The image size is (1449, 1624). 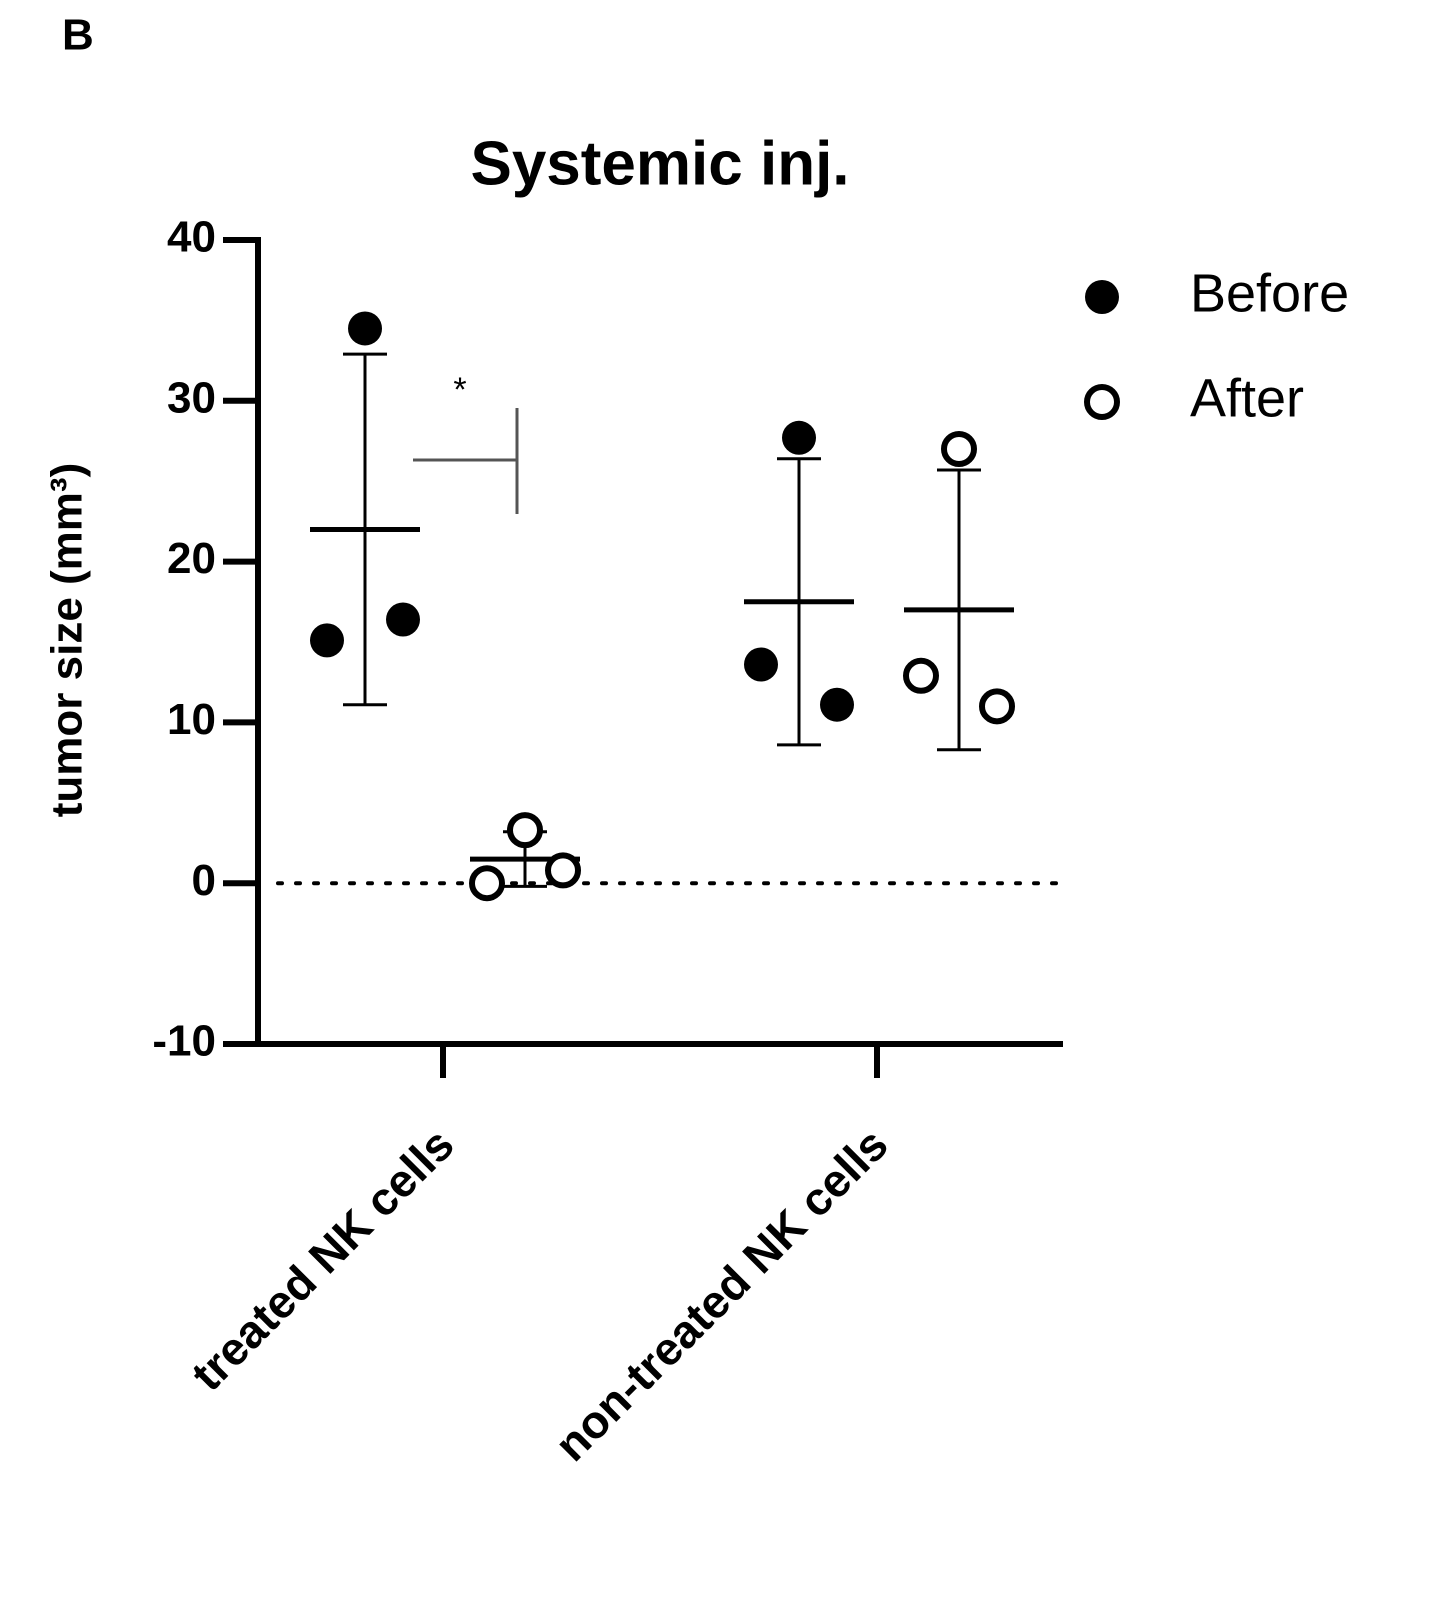 What do you see at coordinates (659, 163) in the screenshot?
I see `chart-title: Systemic inj.` at bounding box center [659, 163].